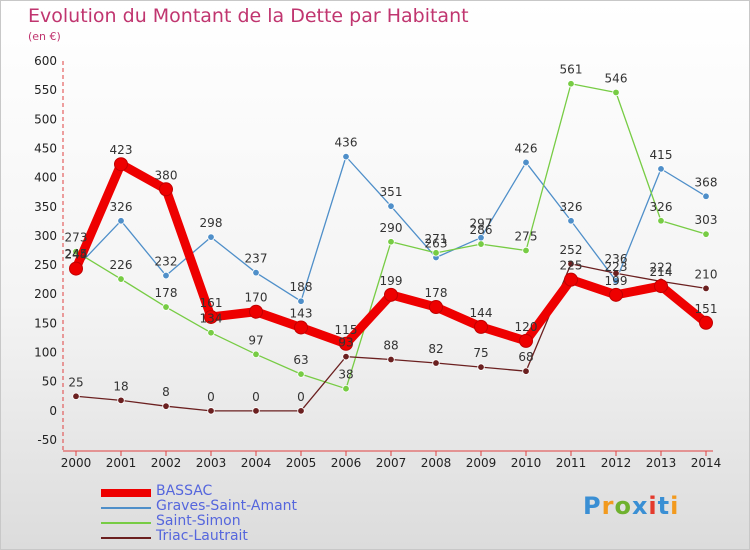 This screenshot has width=750, height=550. Describe the element at coordinates (616, 78) in the screenshot. I see `data-label: 546` at that location.